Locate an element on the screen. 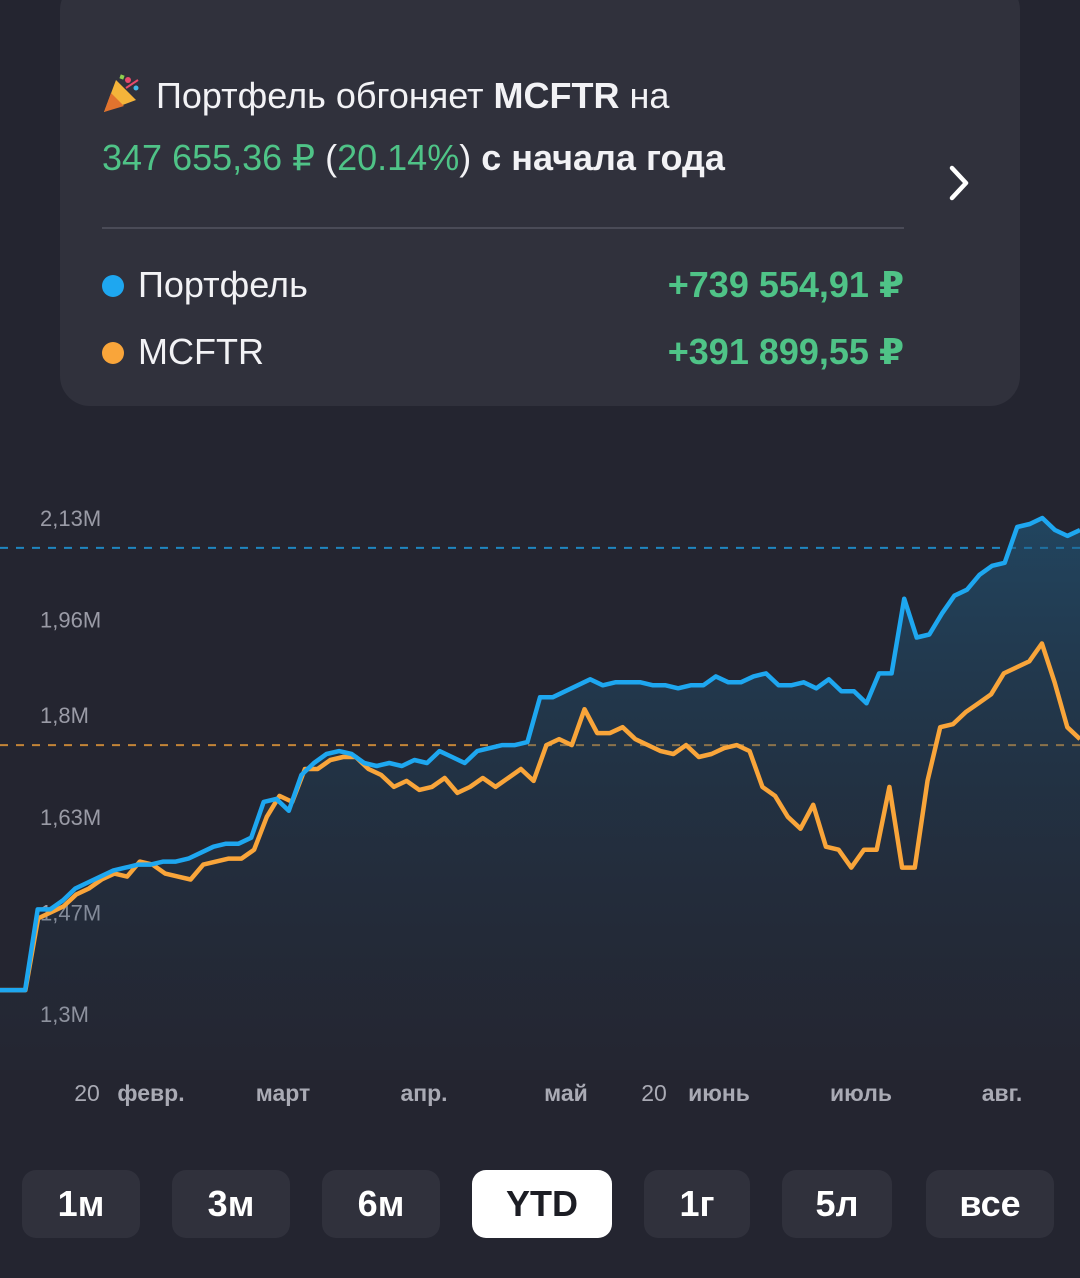  range-button: 3м is located at coordinates (231, 1204).